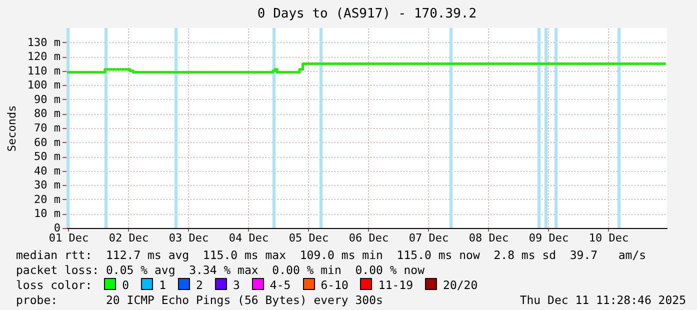 The width and height of the screenshot is (697, 310). Describe the element at coordinates (428, 238) in the screenshot. I see `x-tick-label: 07 Dec` at that location.